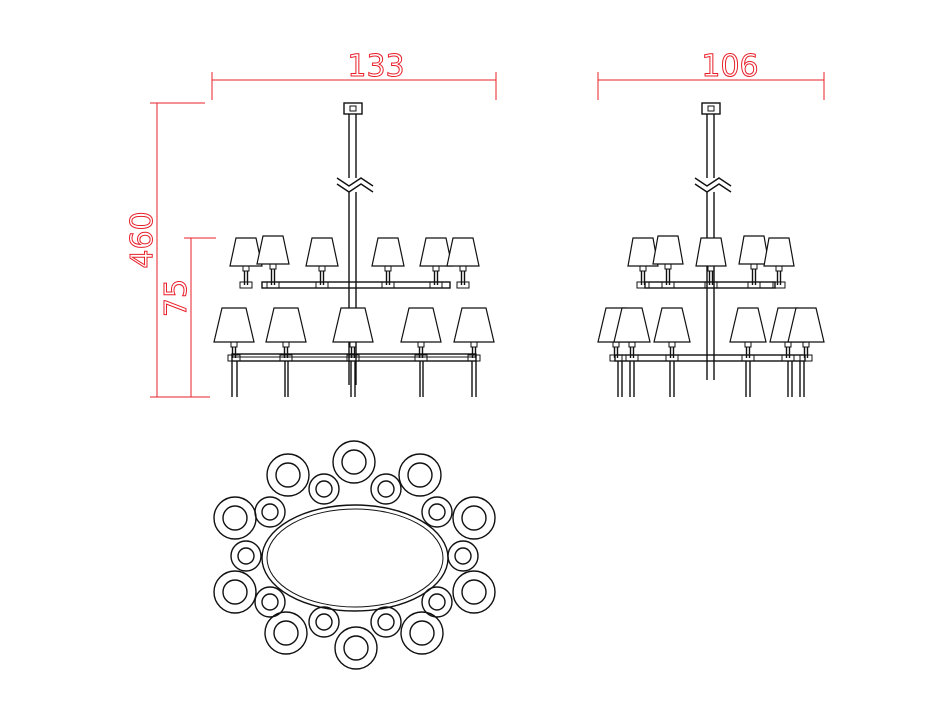 The width and height of the screenshot is (950, 720). I want to click on side-lower-shades, so click(711, 334).